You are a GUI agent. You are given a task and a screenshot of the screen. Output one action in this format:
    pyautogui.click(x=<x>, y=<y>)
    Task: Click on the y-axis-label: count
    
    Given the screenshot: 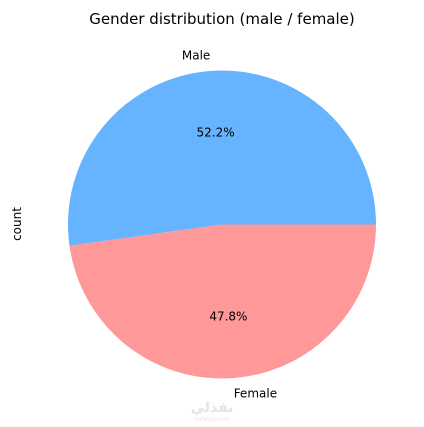 What is the action you would take?
    pyautogui.click(x=17, y=224)
    